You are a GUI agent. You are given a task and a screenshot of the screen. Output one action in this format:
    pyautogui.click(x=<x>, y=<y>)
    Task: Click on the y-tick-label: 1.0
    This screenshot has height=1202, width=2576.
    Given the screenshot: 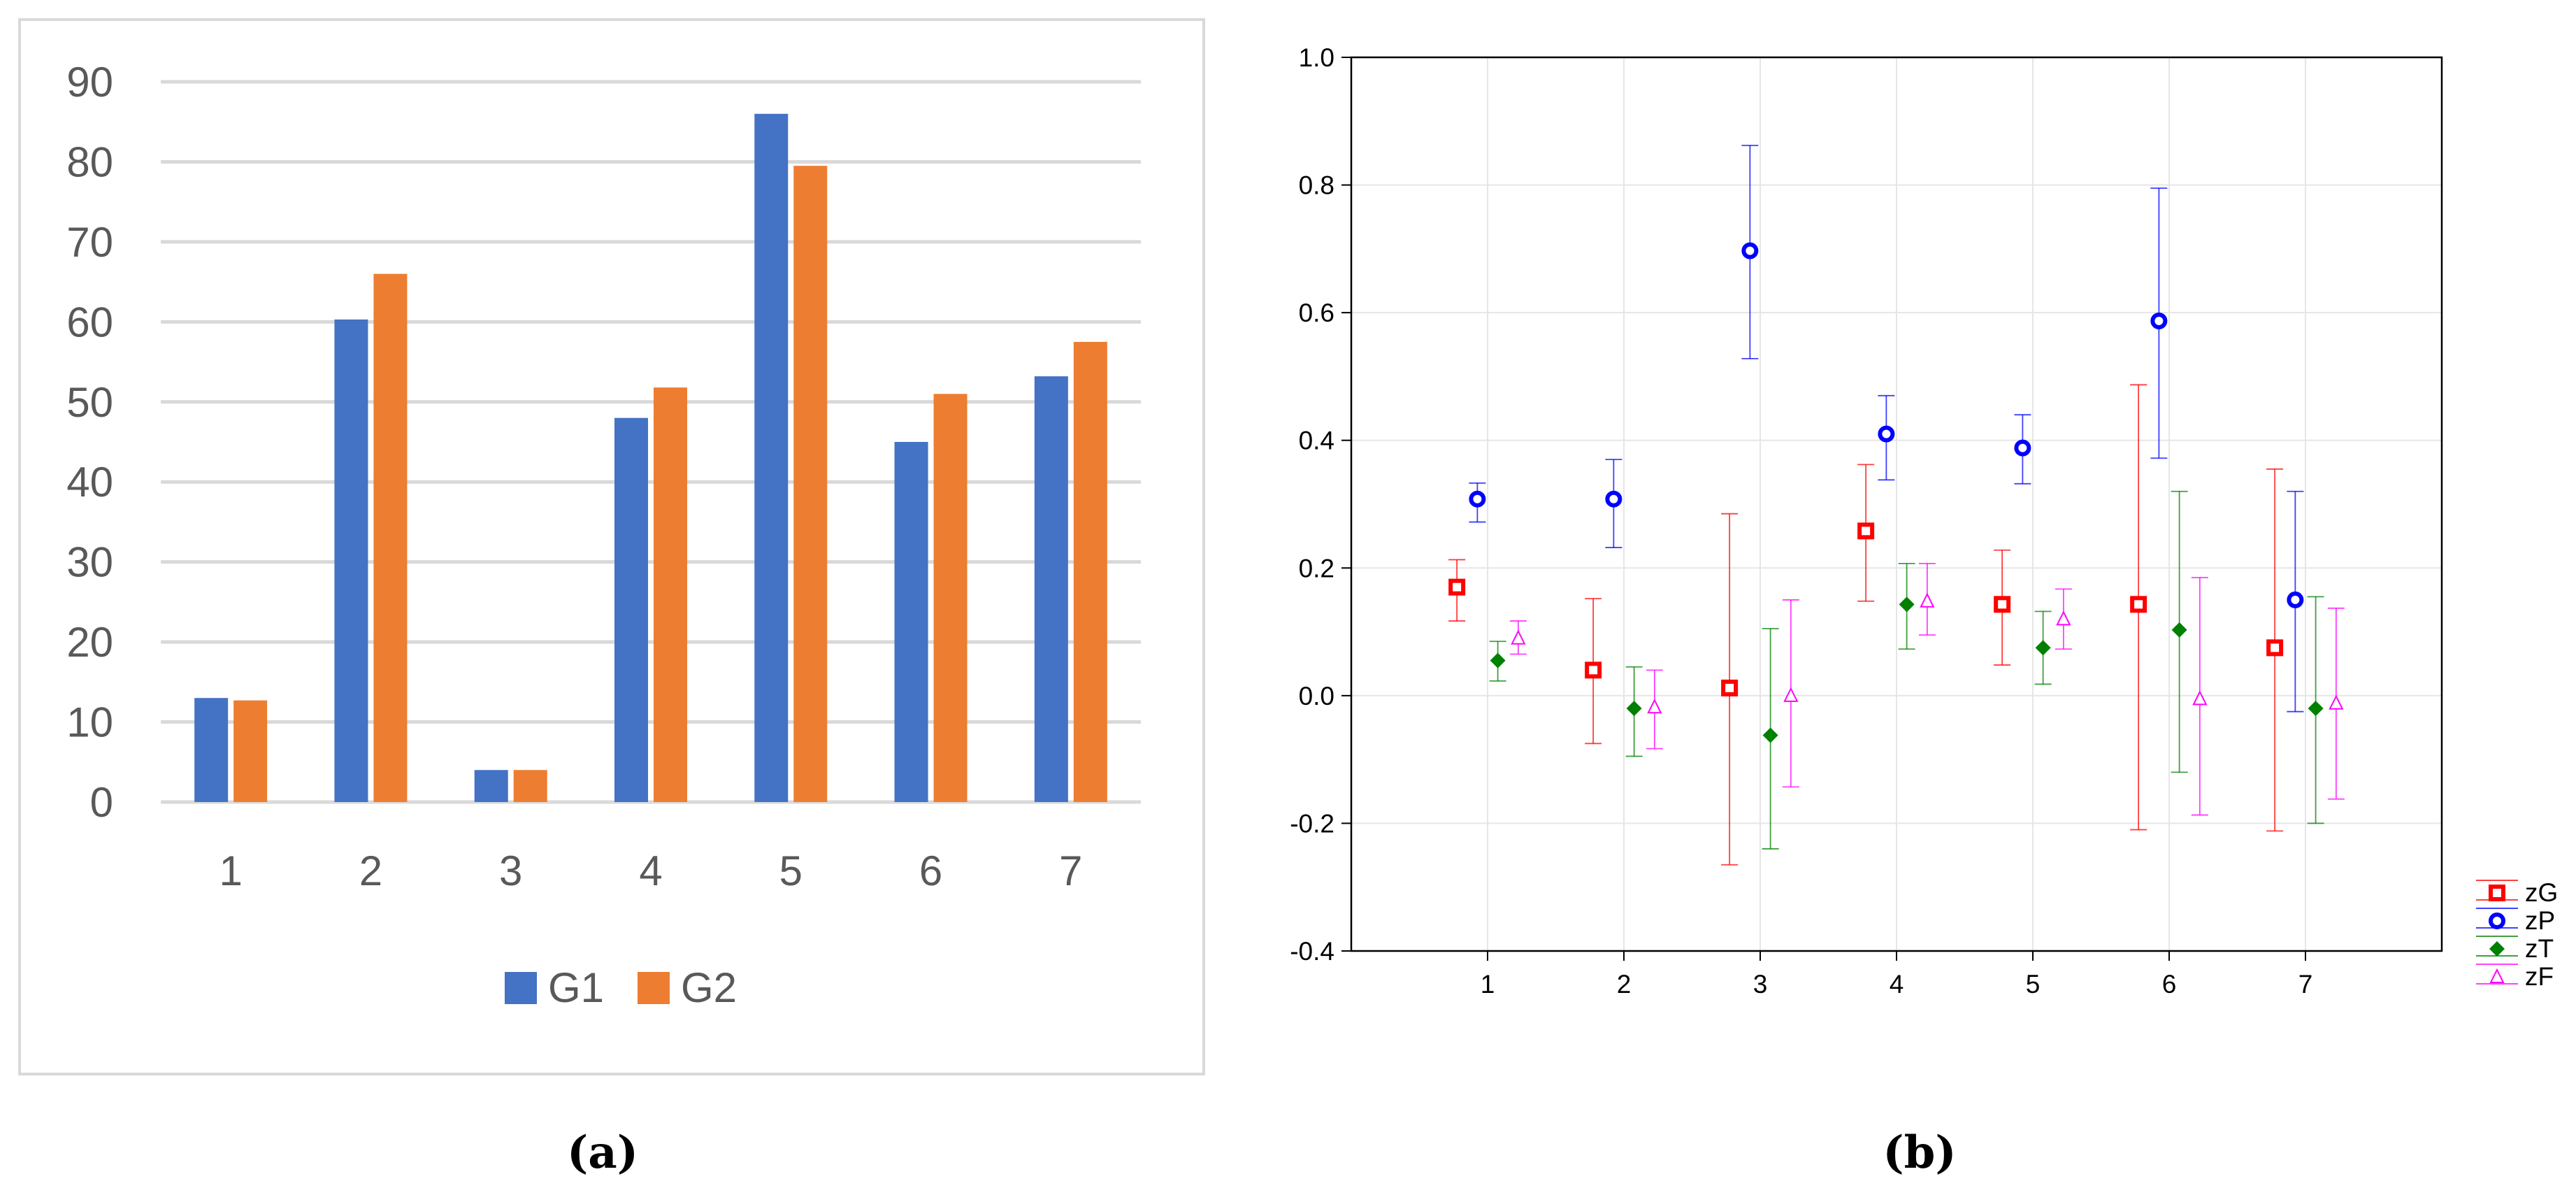 What is the action you would take?
    pyautogui.click(x=1316, y=57)
    